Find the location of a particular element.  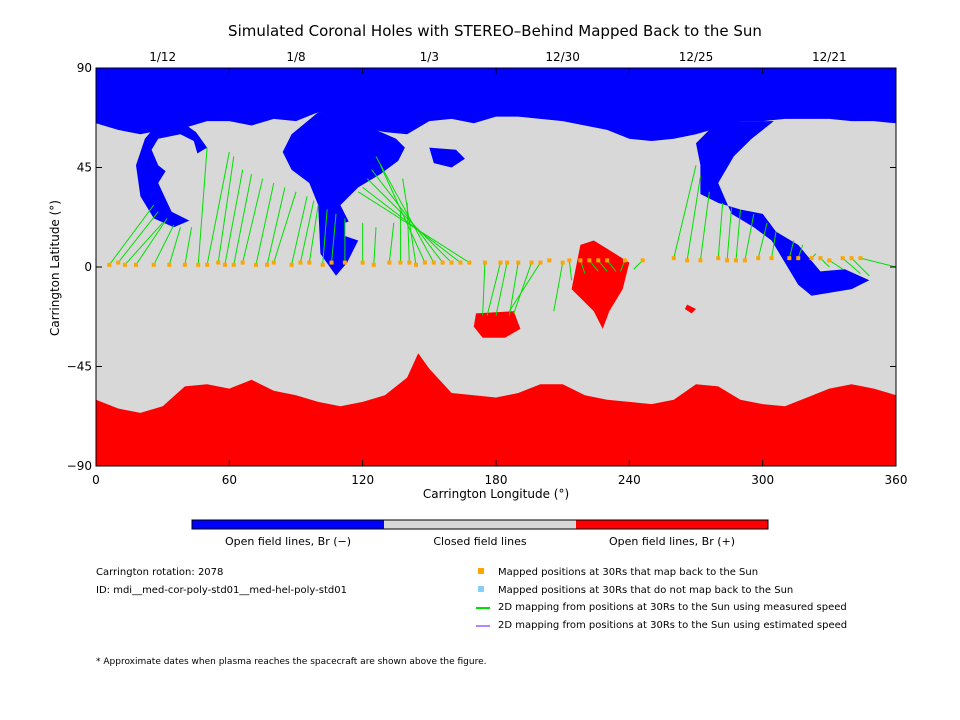

date-tick-label: 1/8 is located at coordinates (295, 57).